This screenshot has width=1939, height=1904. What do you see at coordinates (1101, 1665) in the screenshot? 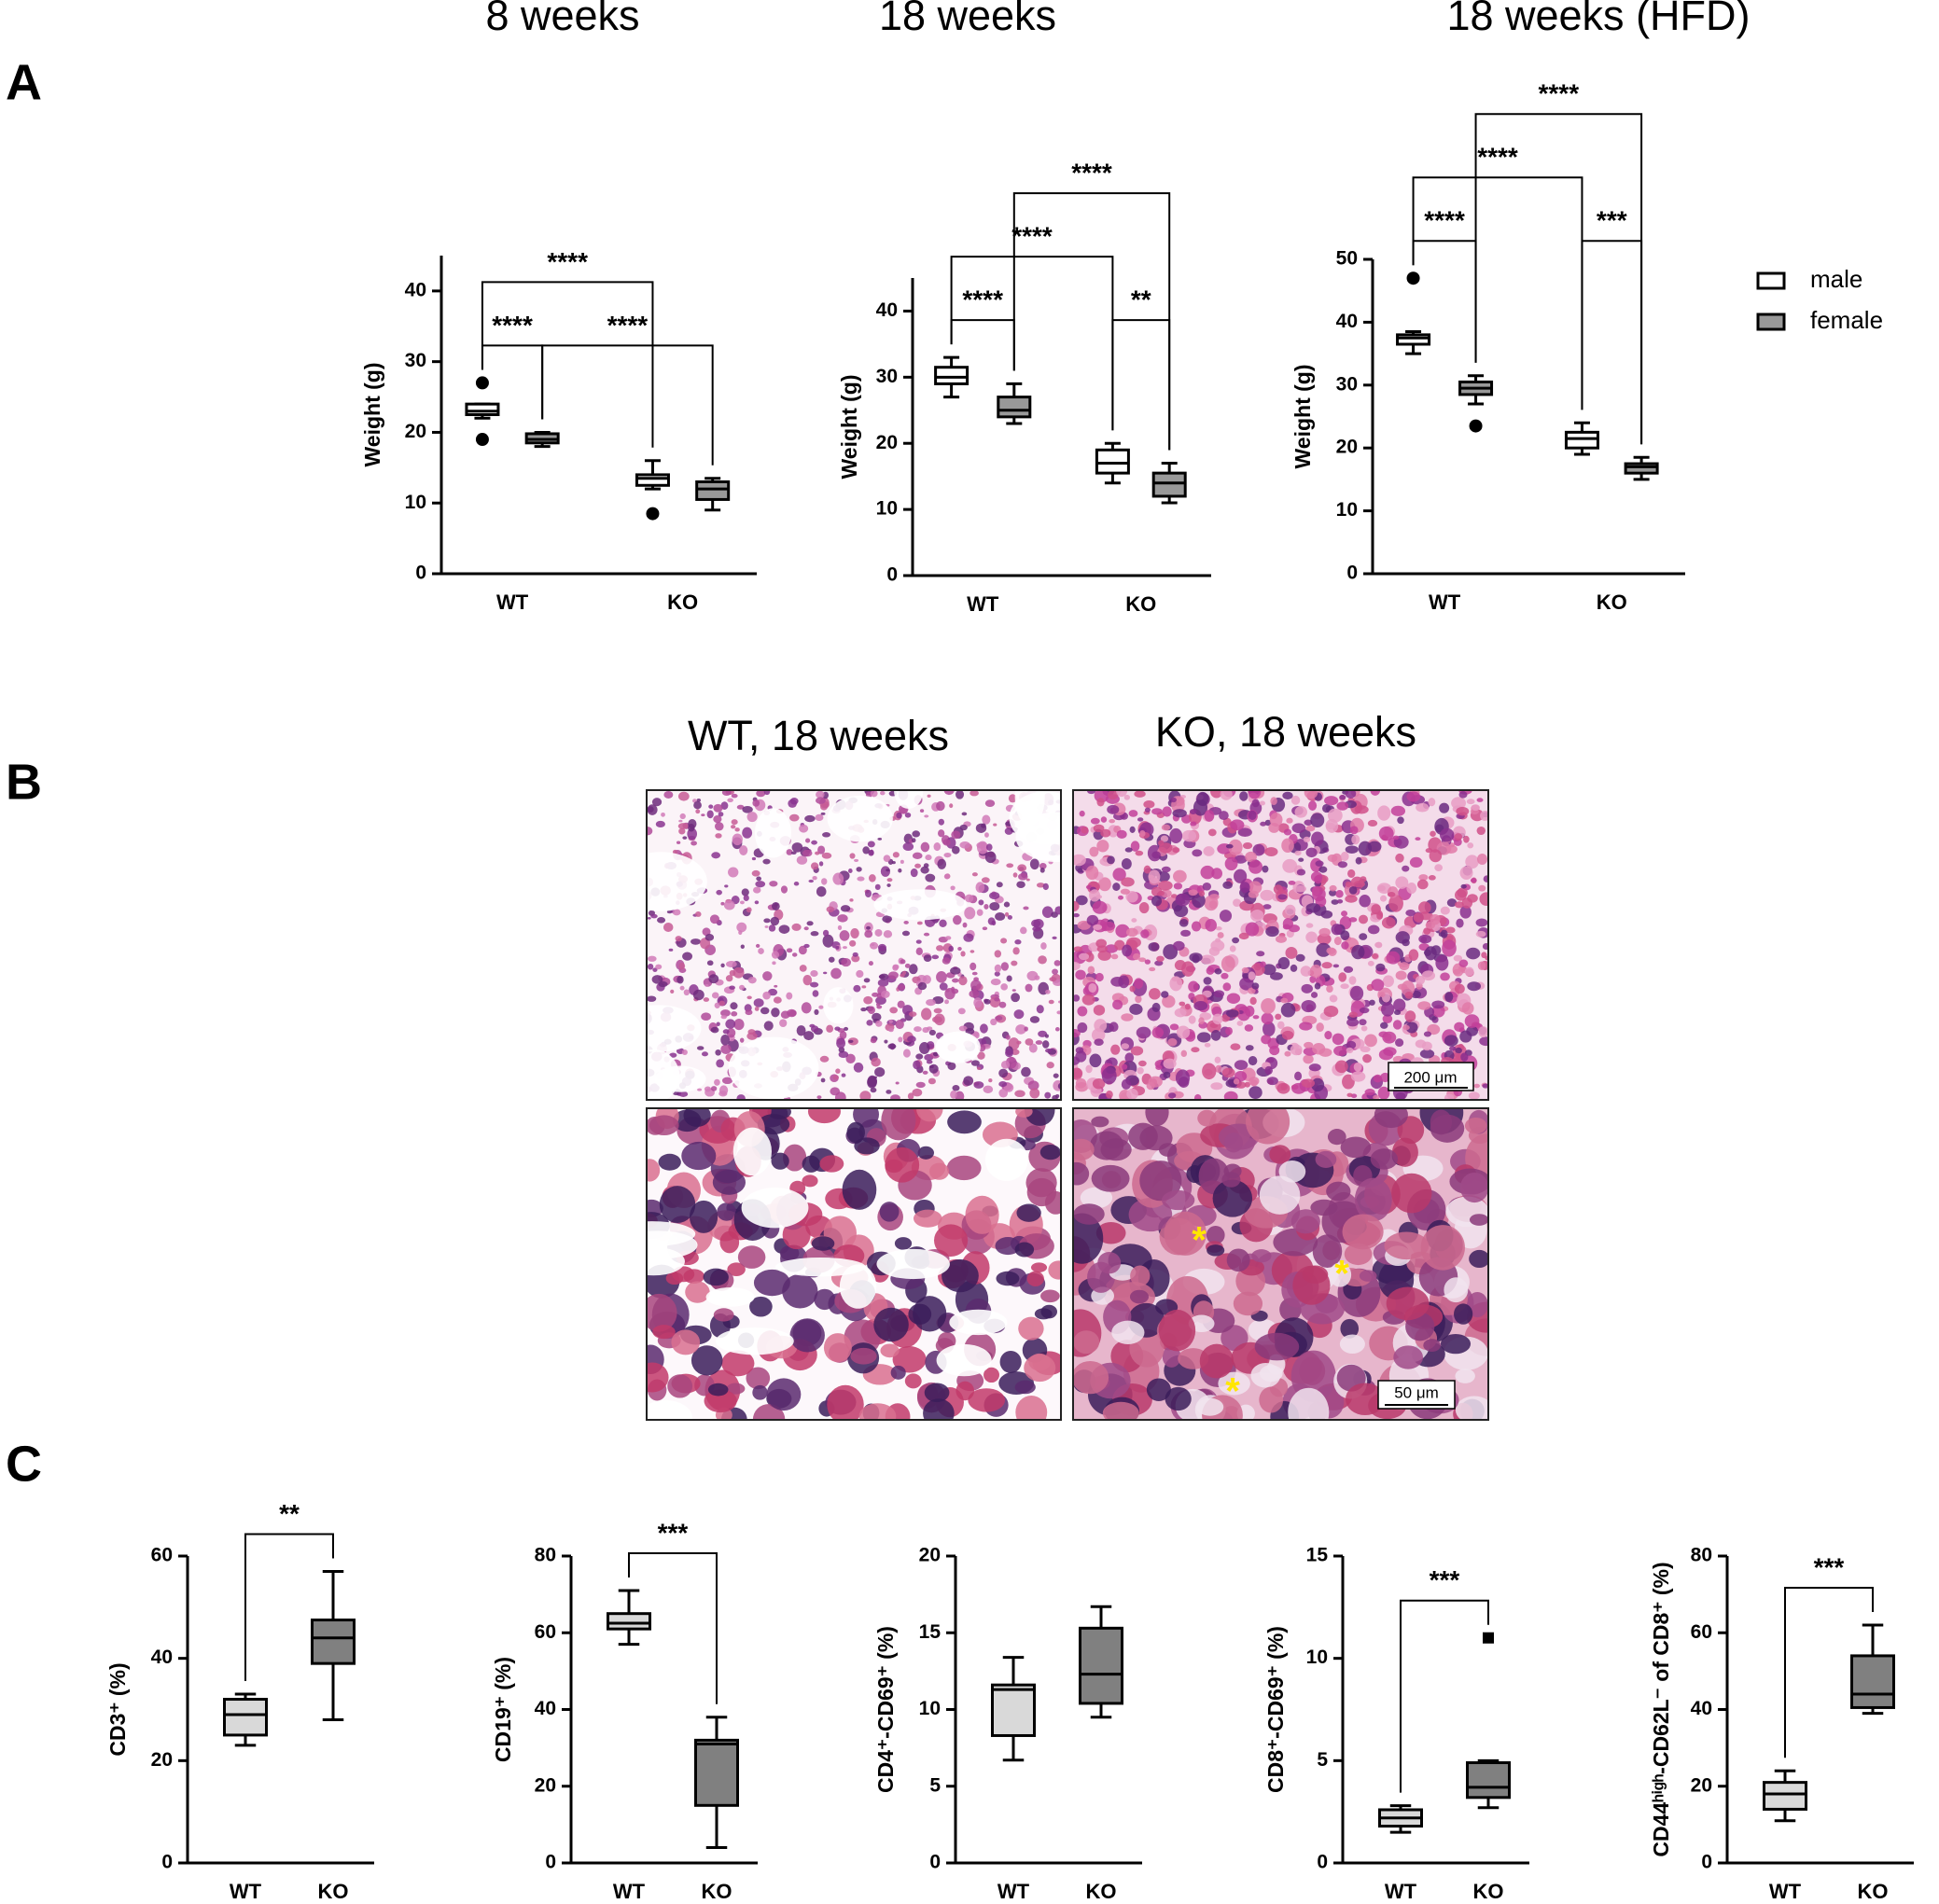
I see `box` at bounding box center [1101, 1665].